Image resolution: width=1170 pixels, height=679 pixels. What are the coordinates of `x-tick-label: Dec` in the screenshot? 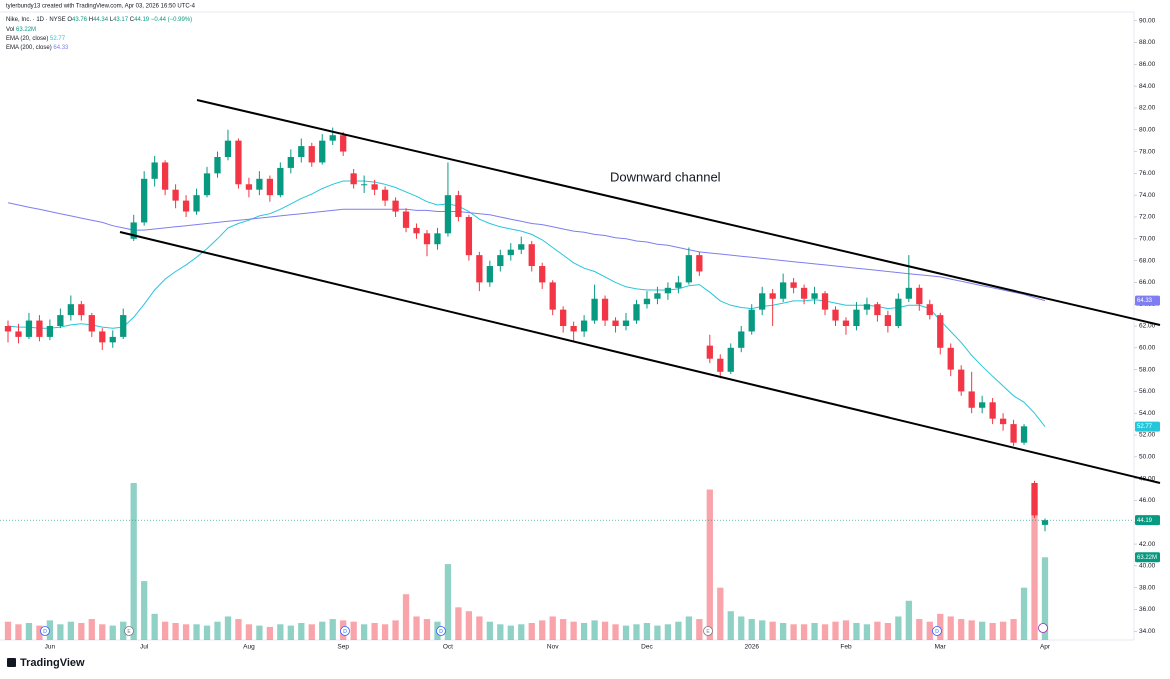 It's located at (647, 647).